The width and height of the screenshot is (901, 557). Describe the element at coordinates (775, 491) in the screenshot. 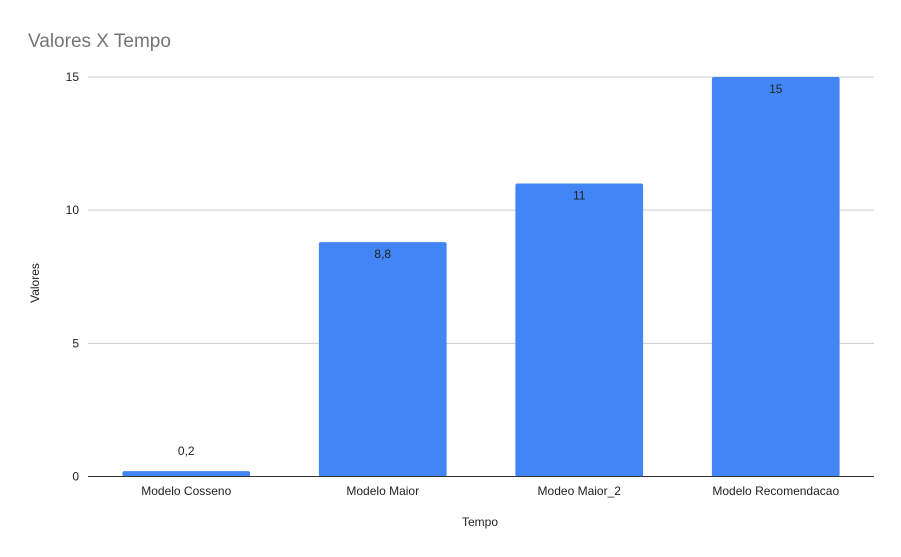

I see `x-tick-label: Modelo Recomendacao` at that location.